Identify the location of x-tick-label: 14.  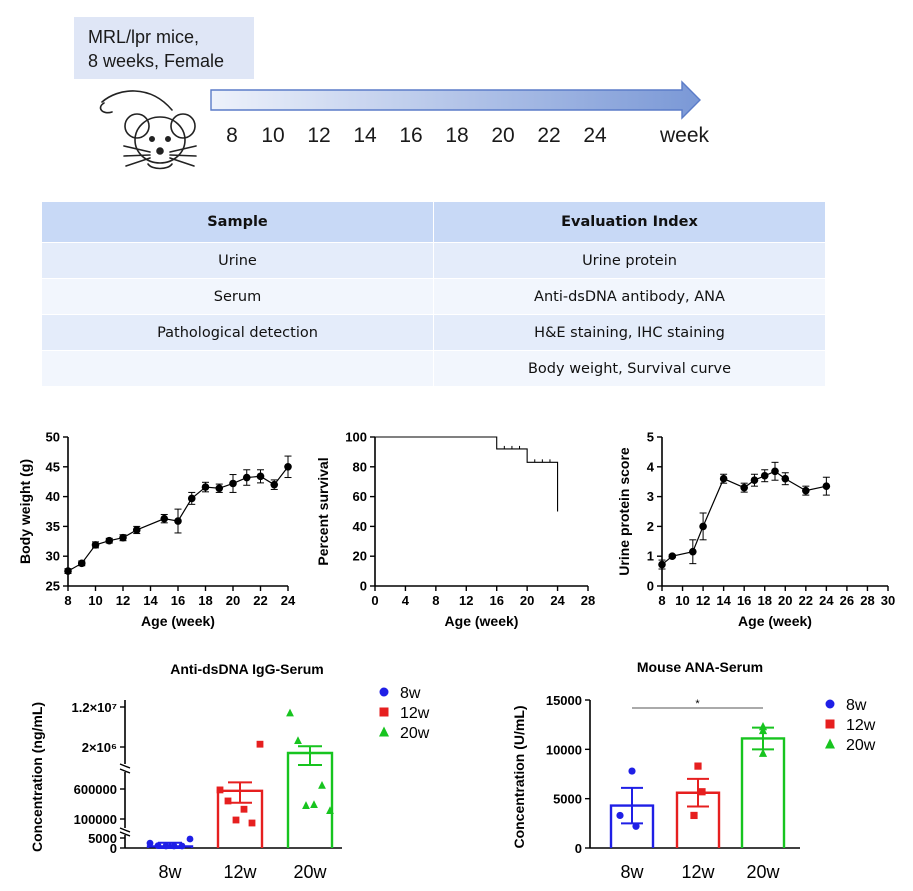
(150, 600).